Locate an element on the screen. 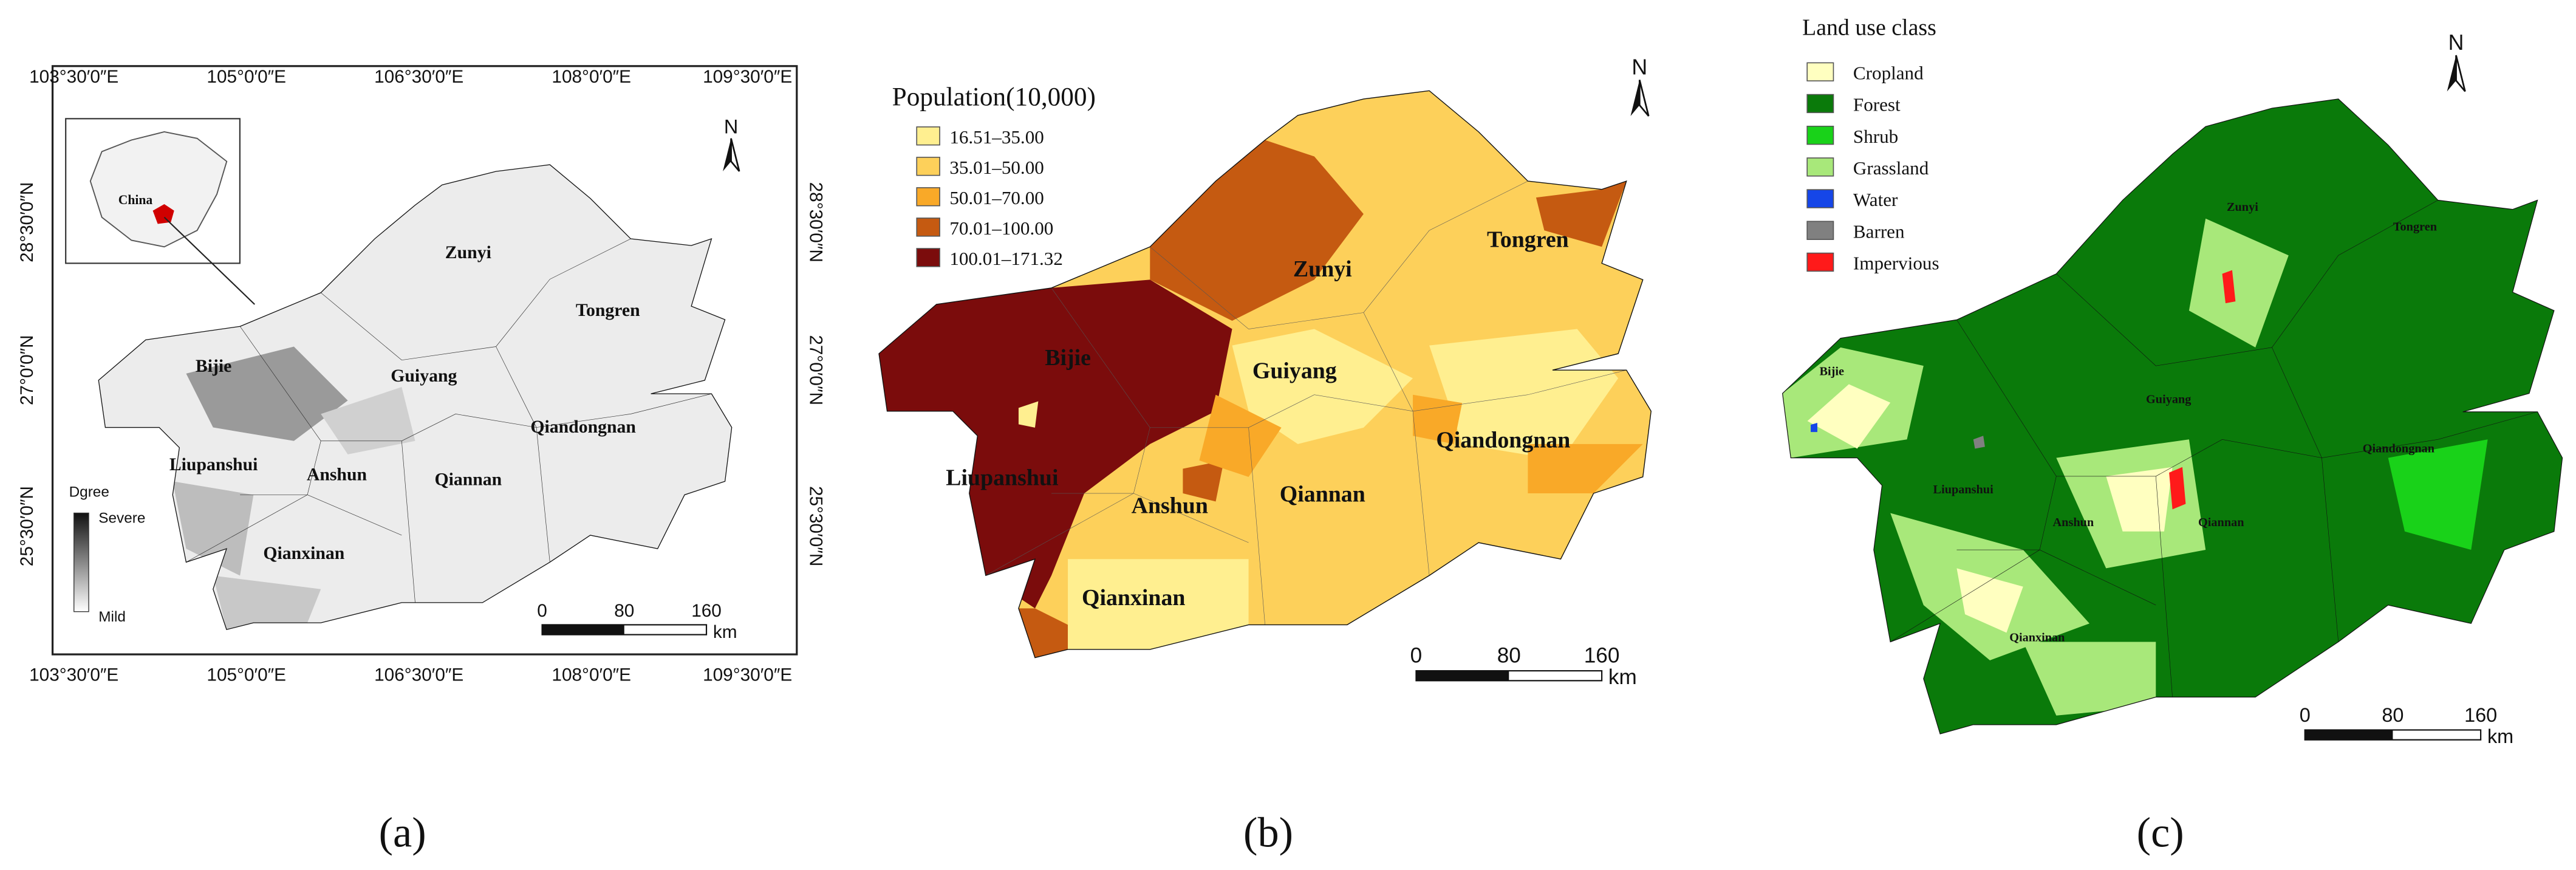  legend-label: Cropland is located at coordinates (1888, 72).